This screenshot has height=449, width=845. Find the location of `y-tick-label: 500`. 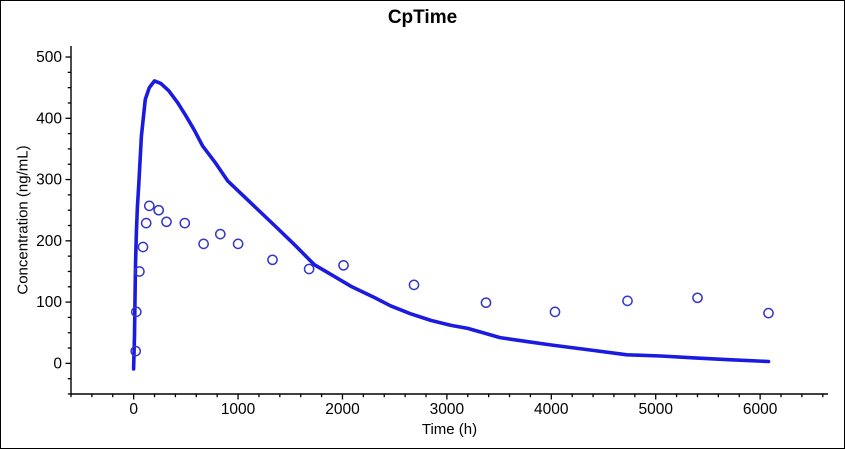

y-tick-label: 500 is located at coordinates (49, 57).